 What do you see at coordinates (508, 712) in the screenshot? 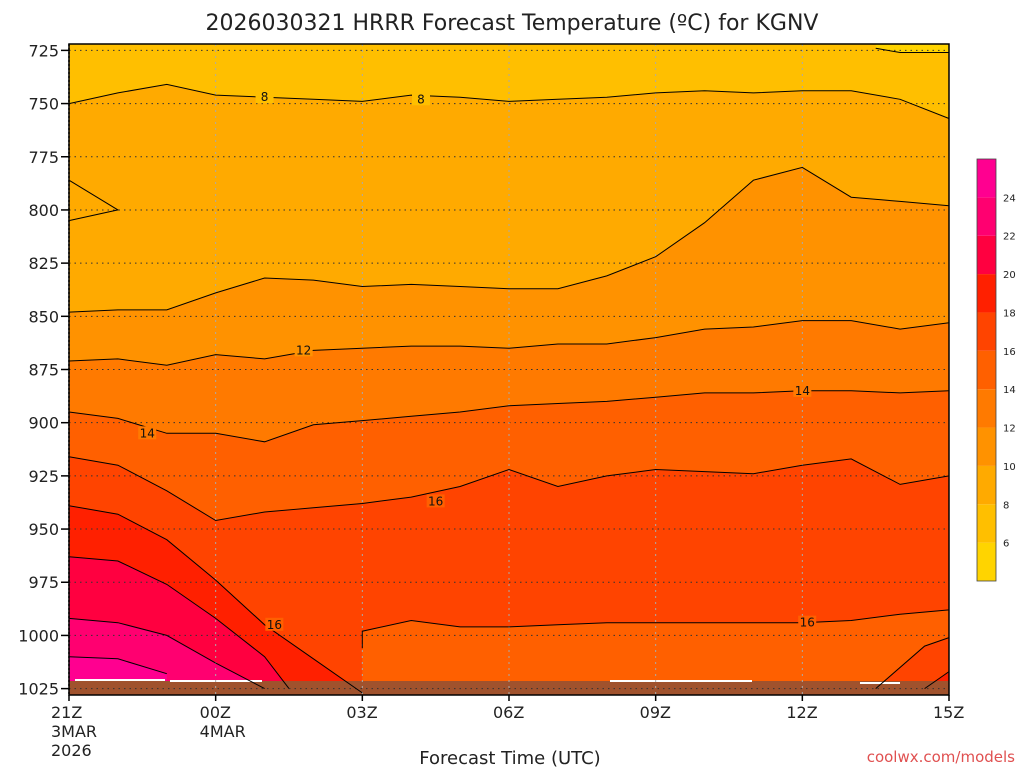
I see `x-tick-label-3: 06Z` at bounding box center [508, 712].